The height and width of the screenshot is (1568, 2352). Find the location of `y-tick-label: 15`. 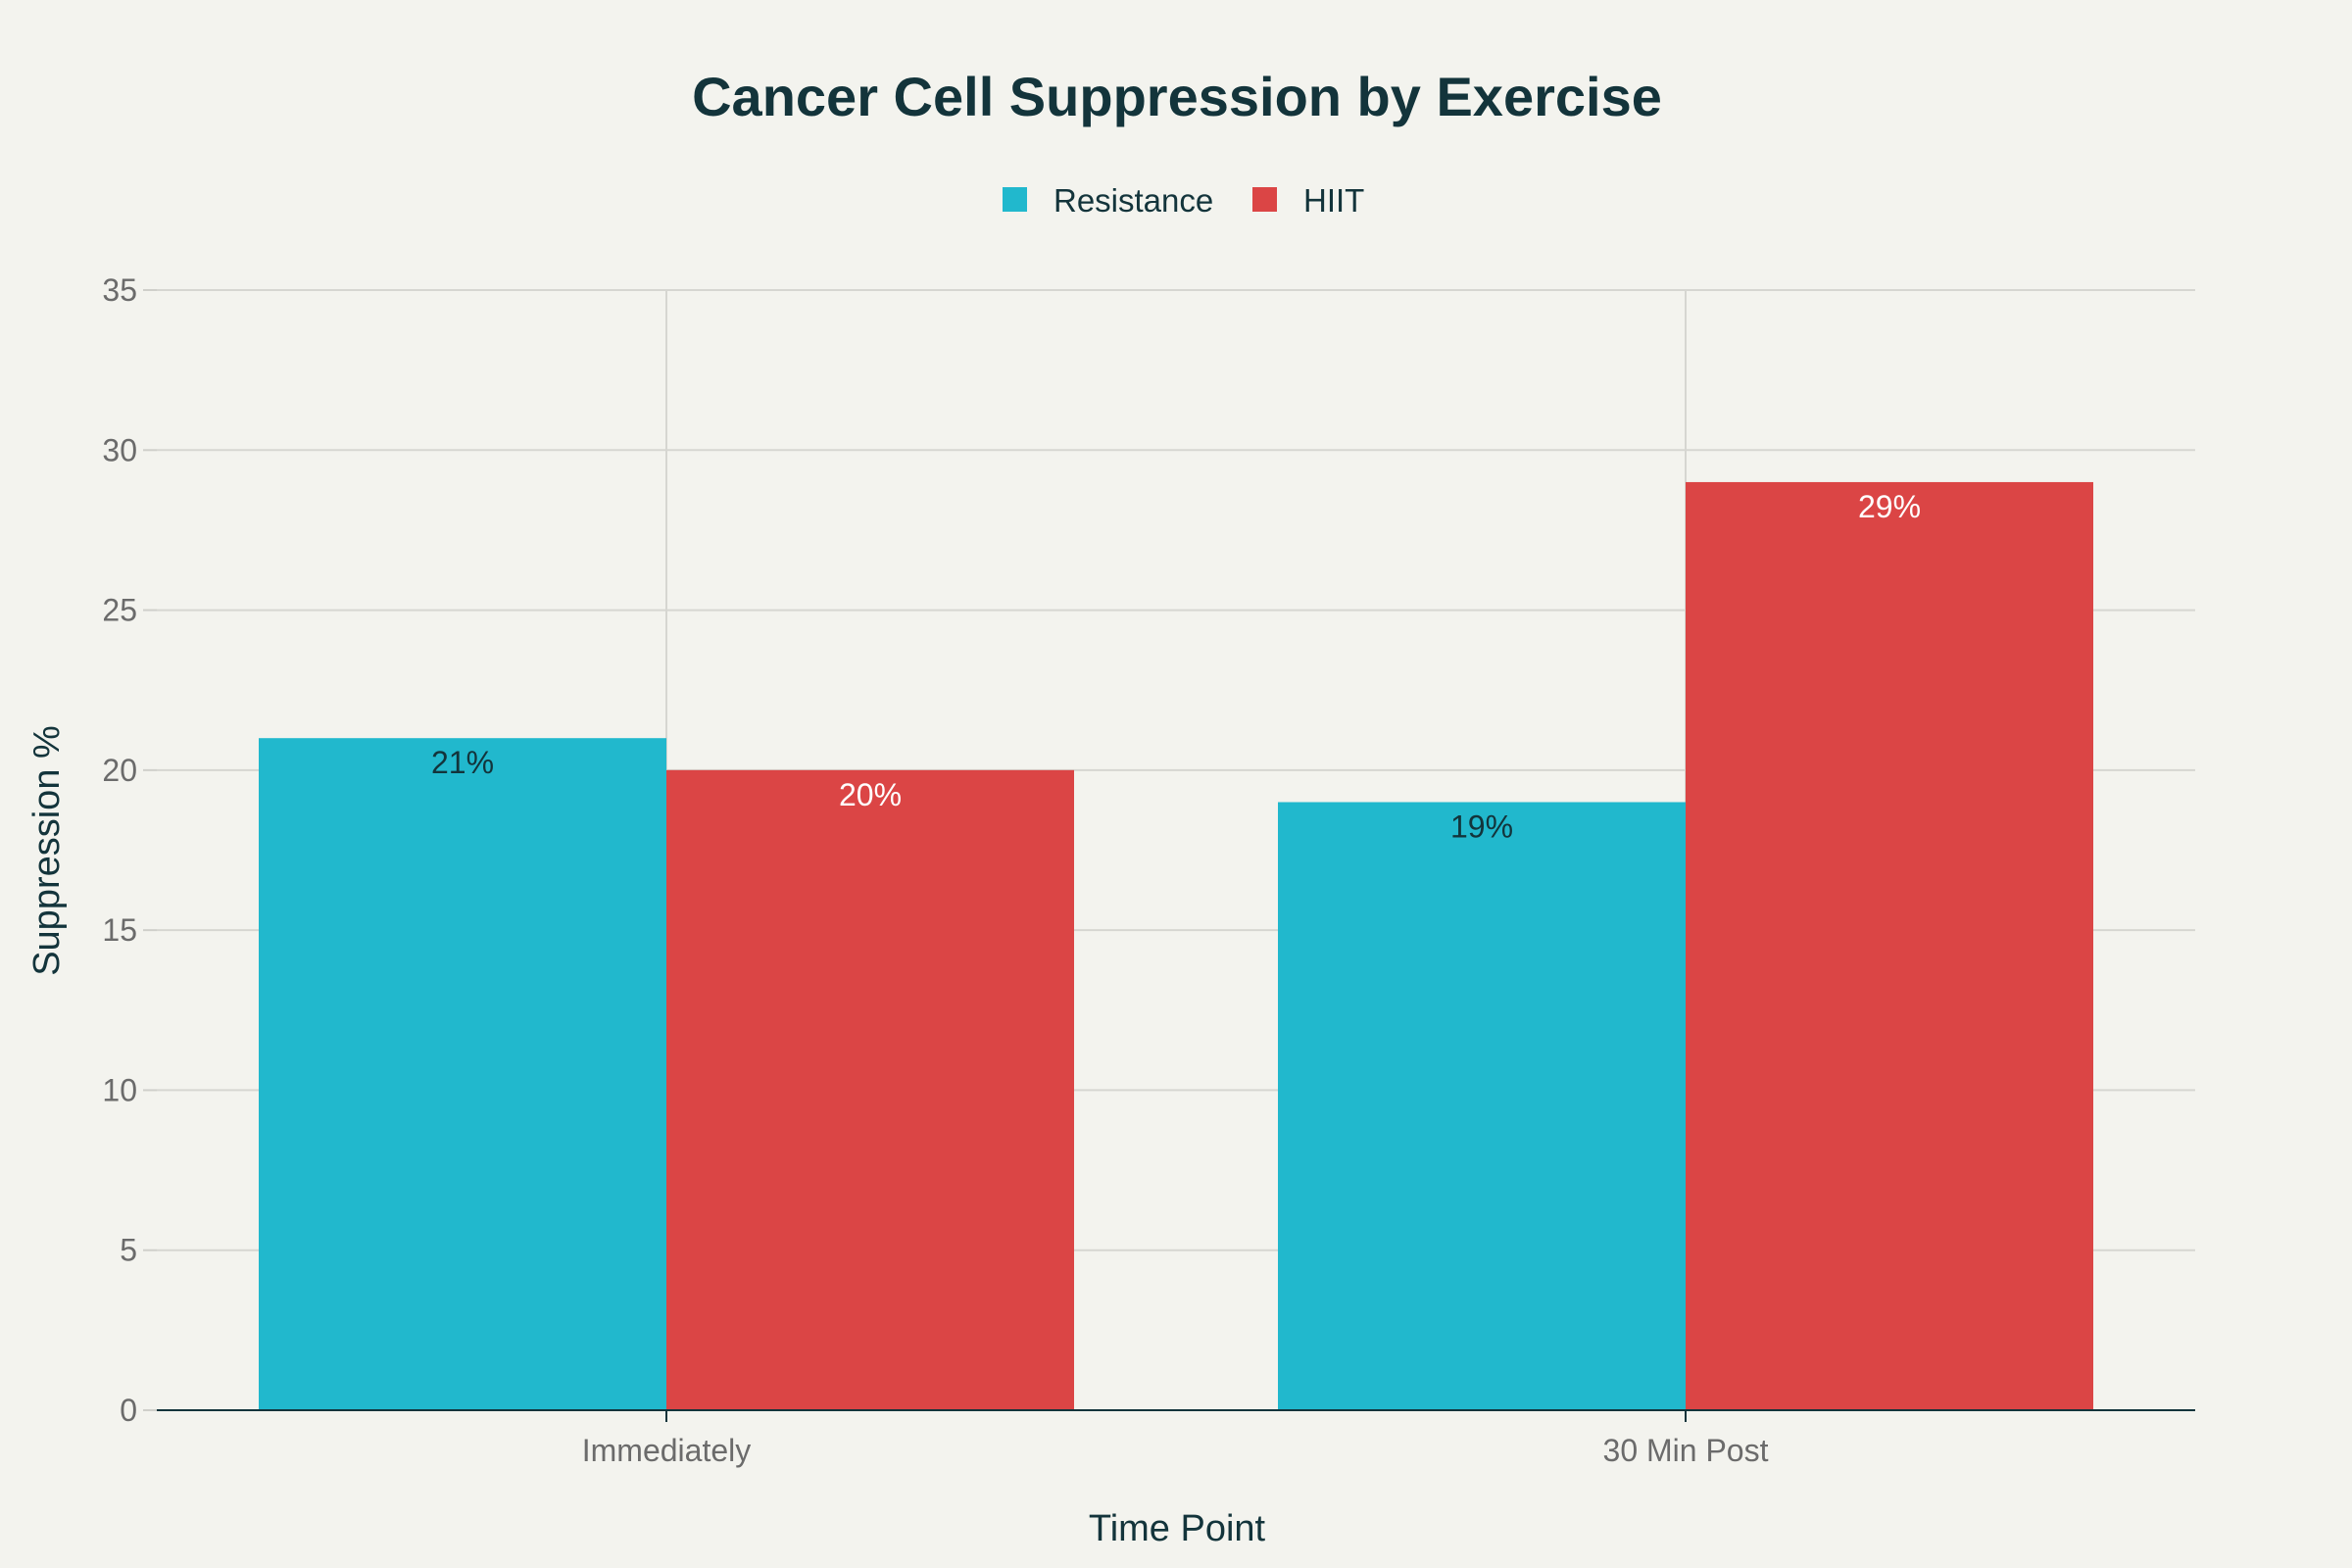

y-tick-label: 15 is located at coordinates (119, 930).